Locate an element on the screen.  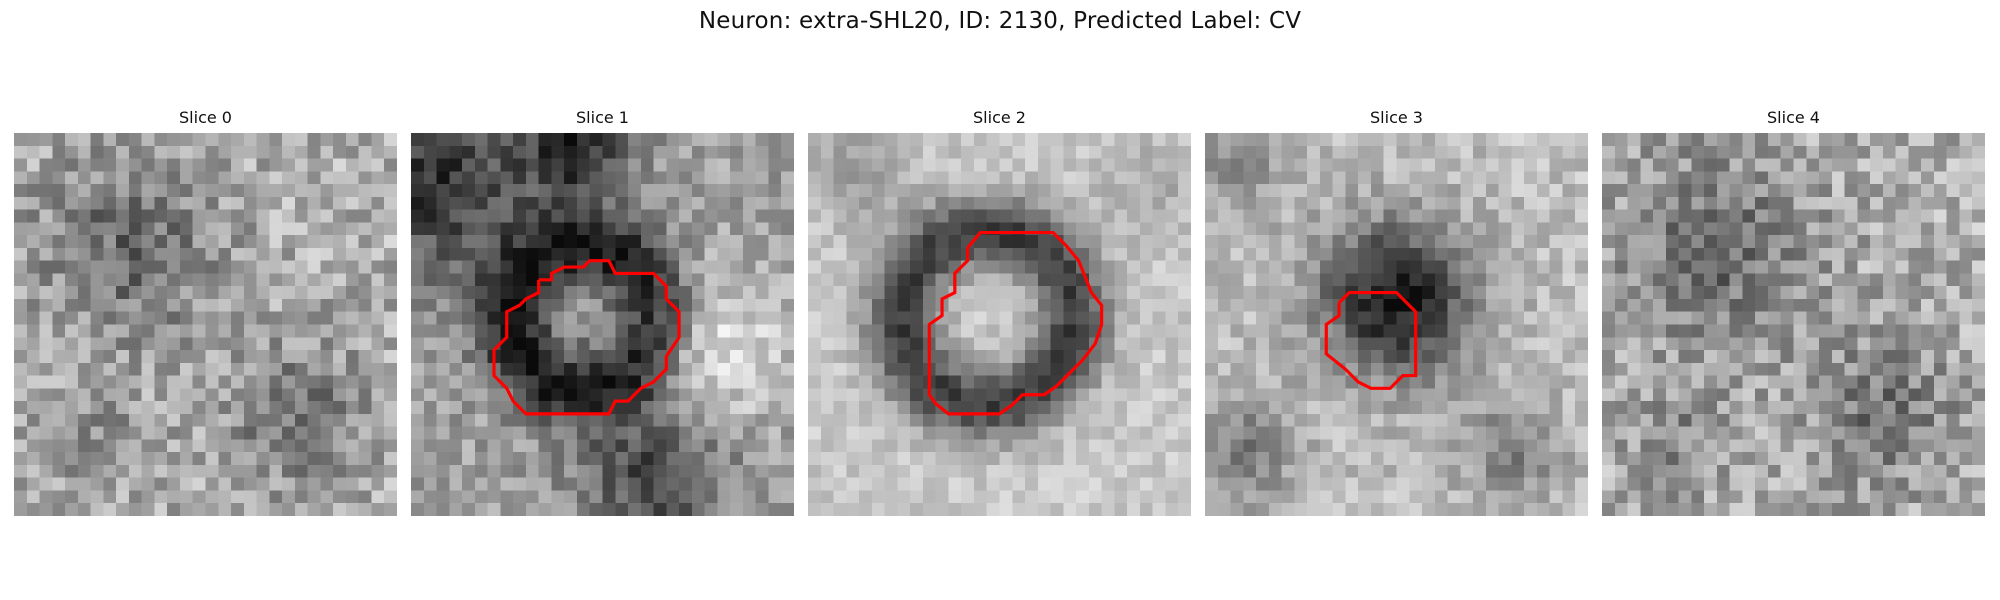
slice-panel-4: Slice 4 is located at coordinates (1793, 312).